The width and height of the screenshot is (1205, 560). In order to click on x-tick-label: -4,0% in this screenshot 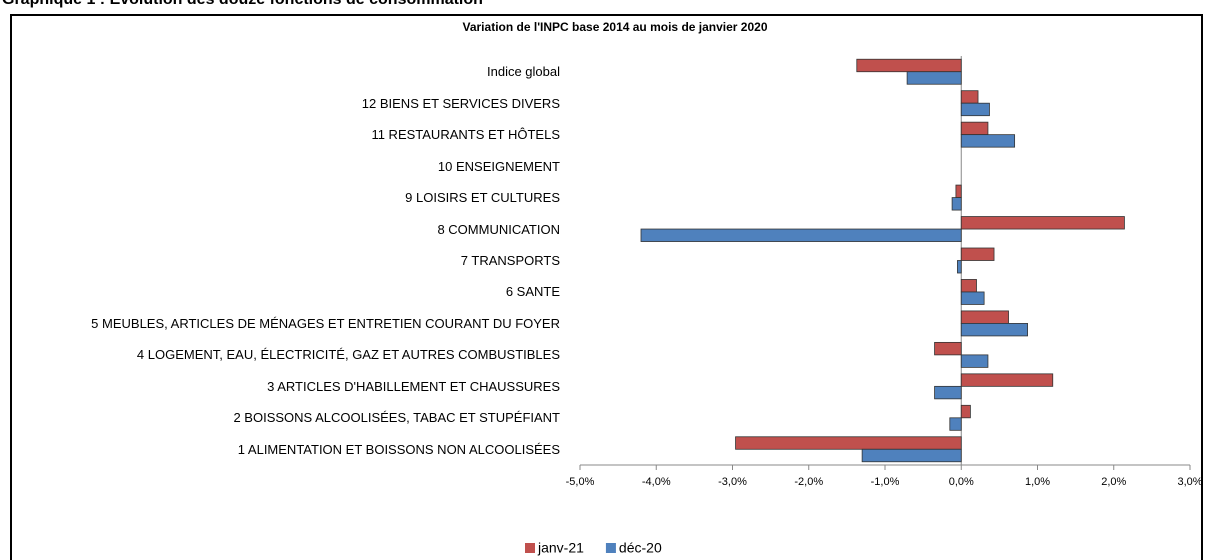, I will do `click(656, 482)`.